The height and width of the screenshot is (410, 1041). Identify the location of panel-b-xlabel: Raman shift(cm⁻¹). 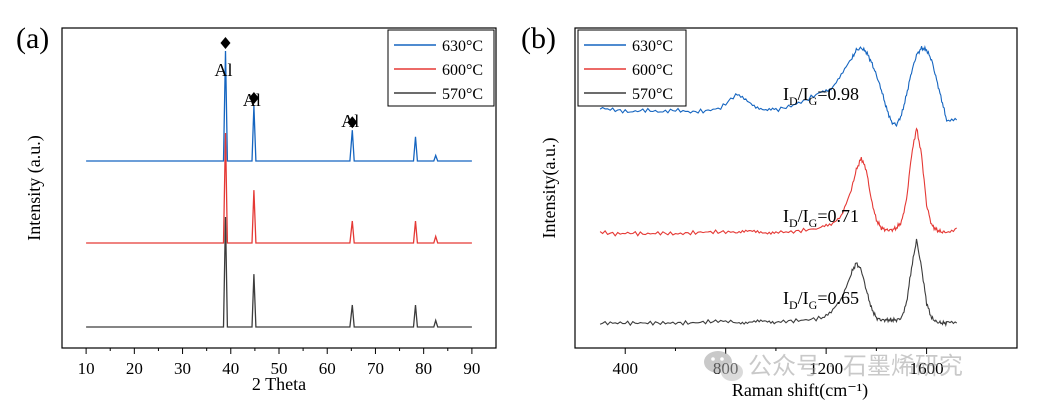
(800, 390).